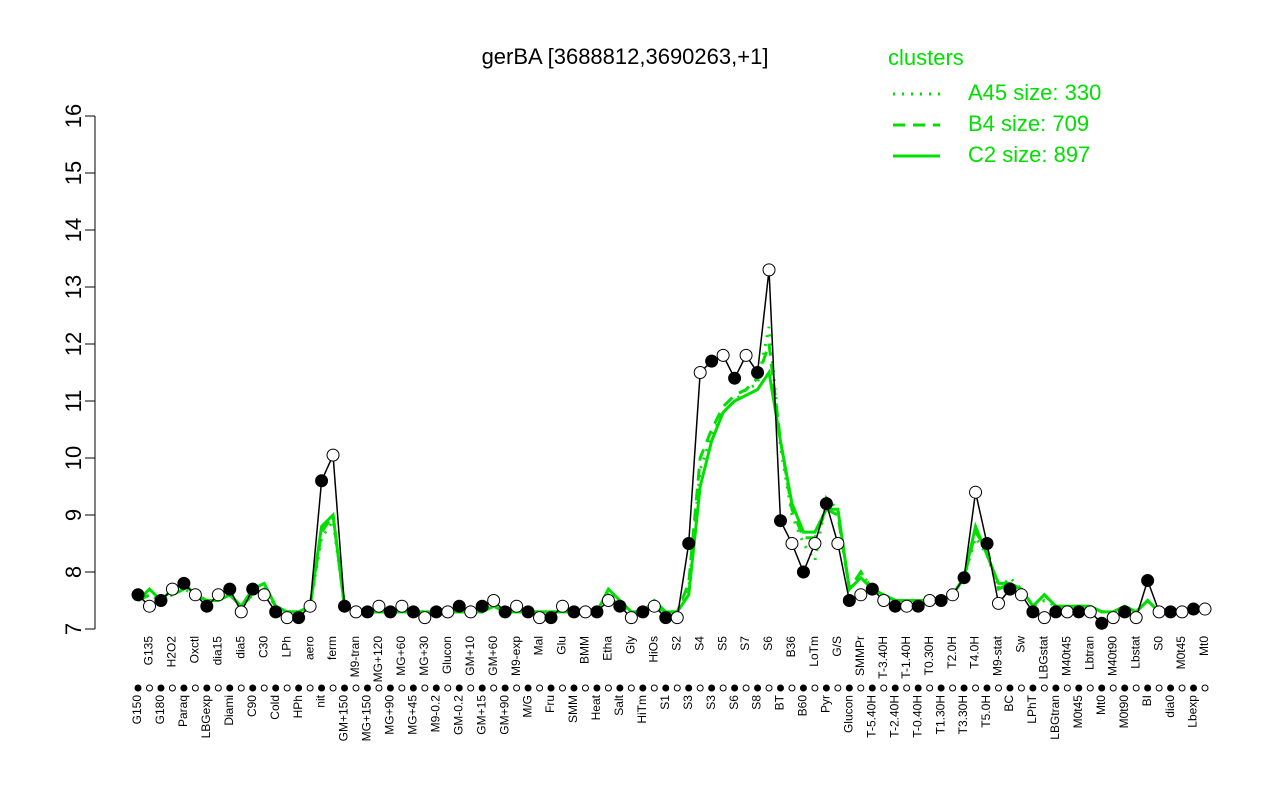 This screenshot has width=1280, height=800. Describe the element at coordinates (458, 715) in the screenshot. I see `x-tick-label: GM-0.2` at that location.